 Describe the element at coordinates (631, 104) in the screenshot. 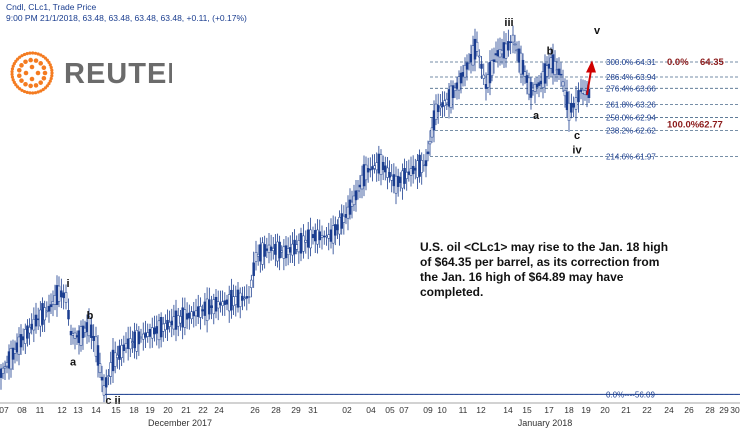

I see `fib-level-label: 261.8%-63.26` at that location.